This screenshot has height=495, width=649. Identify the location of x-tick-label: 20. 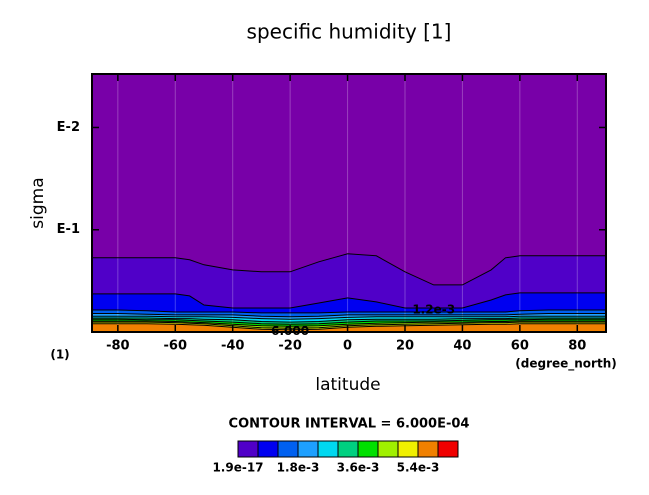
(405, 346).